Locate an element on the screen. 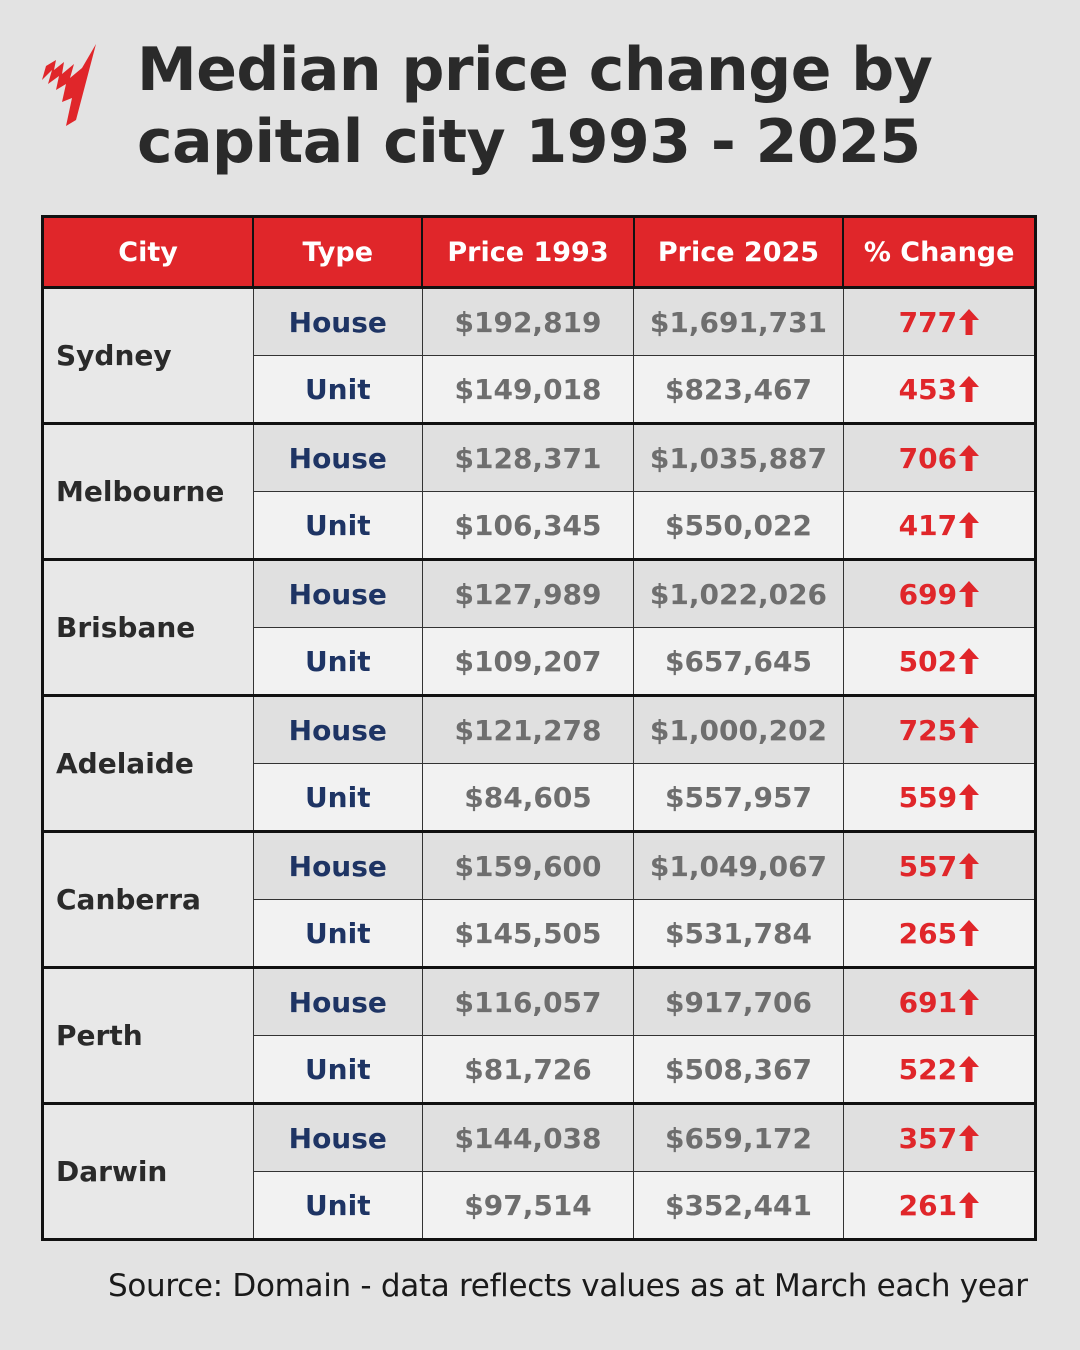 Image resolution: width=1080 pixels, height=1350 pixels. price-1993-cell: $192,819 is located at coordinates (528, 321).